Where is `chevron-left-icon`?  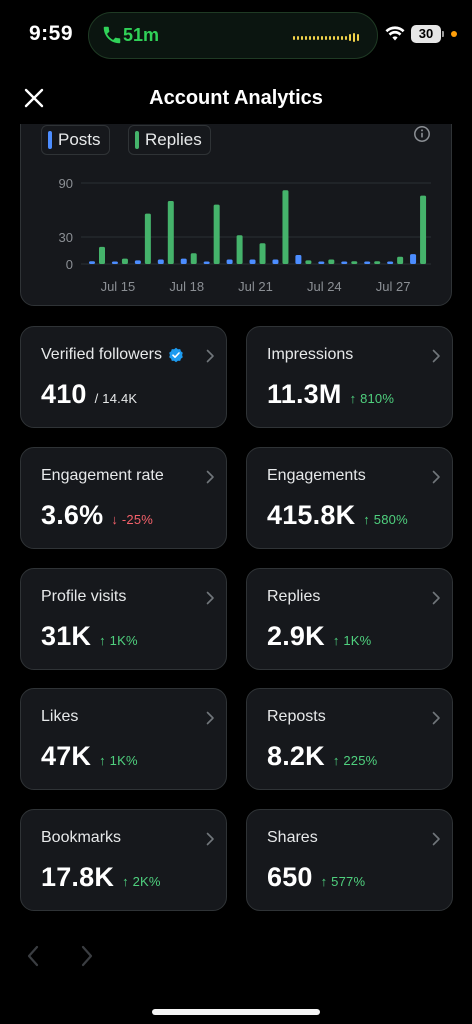 chevron-left-icon is located at coordinates (33, 956).